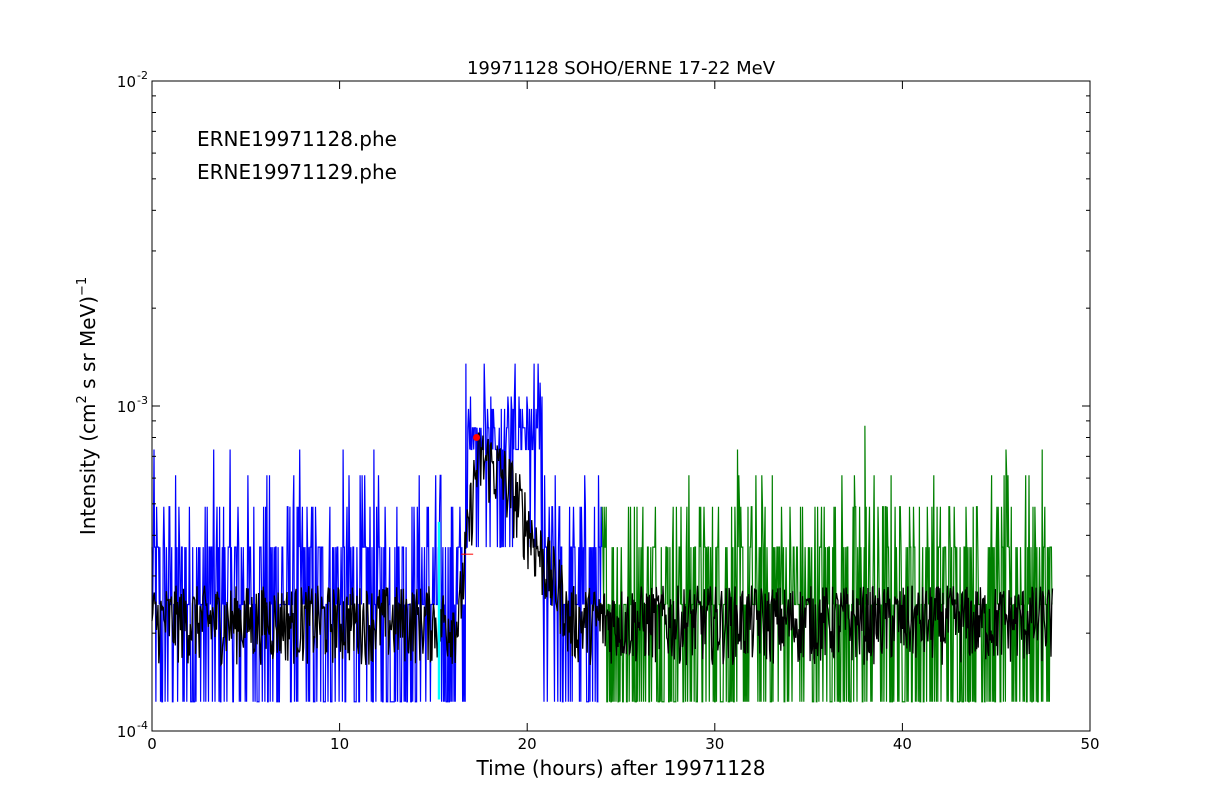 The width and height of the screenshot is (1212, 812). I want to click on x-tick-label: 30, so click(714, 744).